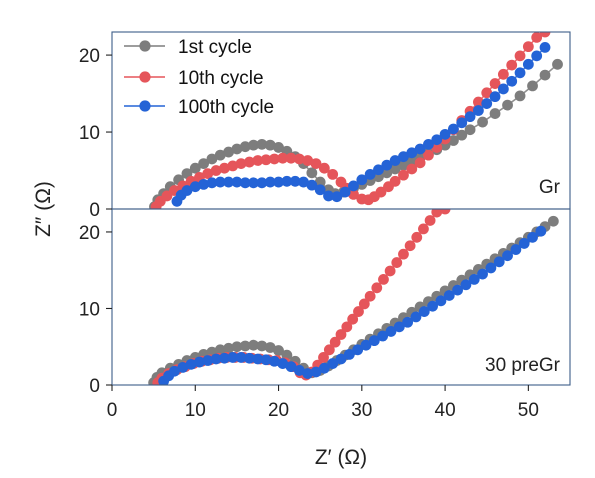 The image size is (595, 478). Describe the element at coordinates (523, 365) in the screenshot. I see `panel-label-pregr: 30 preGr` at that location.